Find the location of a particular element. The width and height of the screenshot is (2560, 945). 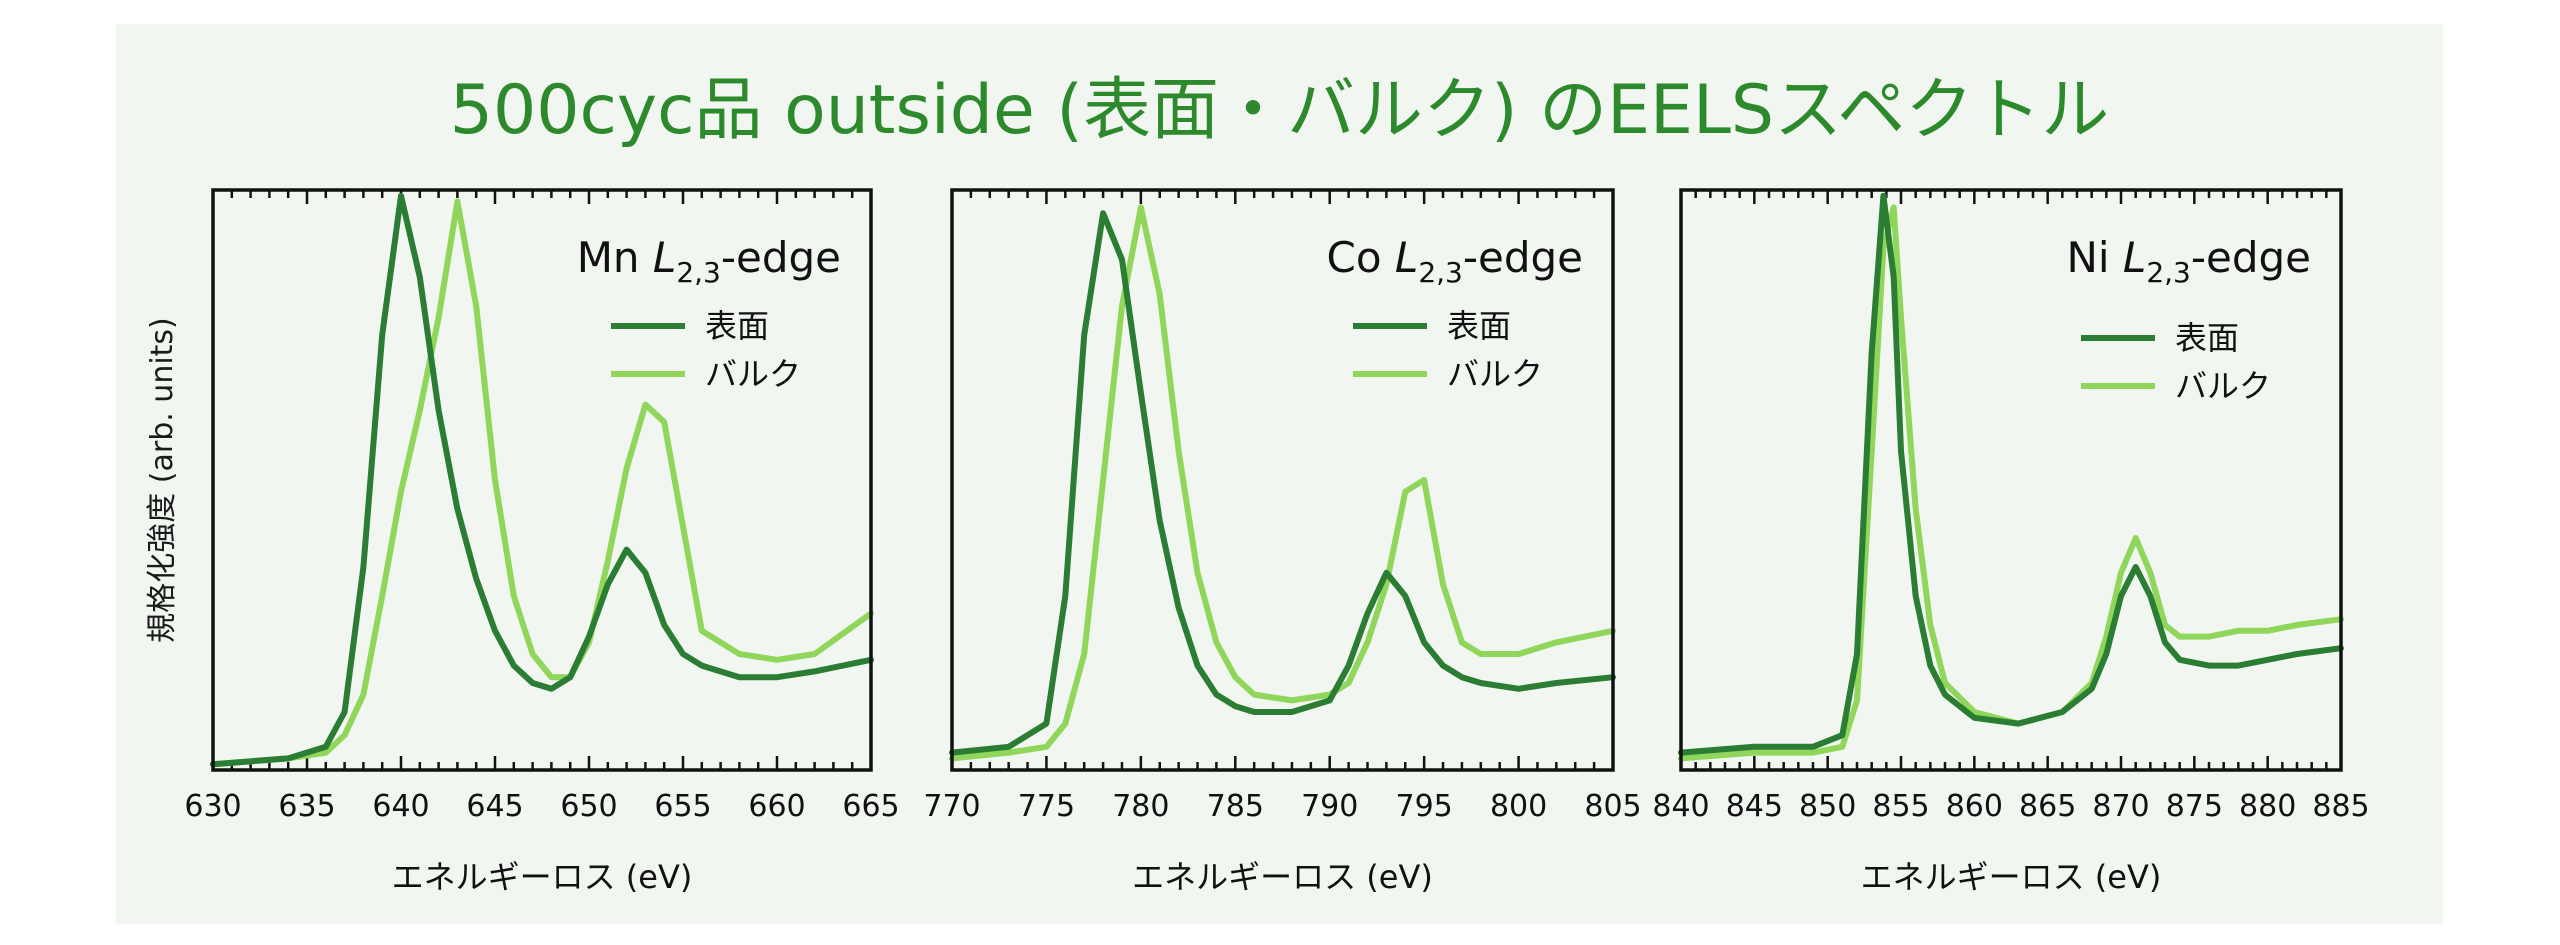

edge-label: Ni L2,3-edge is located at coordinates (2188, 261).